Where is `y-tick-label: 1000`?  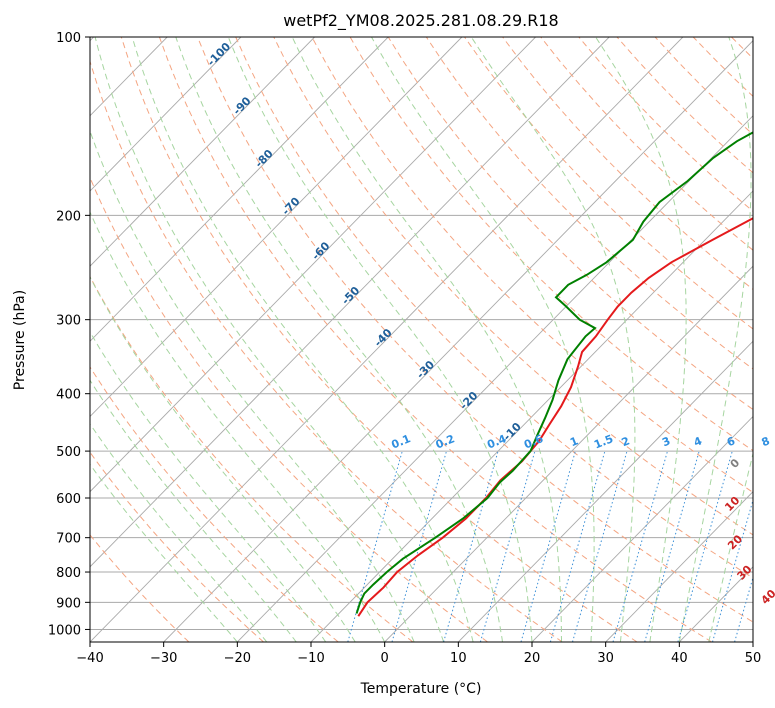 y-tick-label: 1000 is located at coordinates (64, 630).